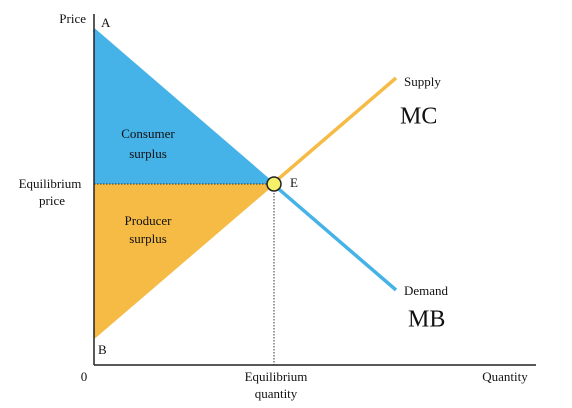  What do you see at coordinates (422, 81) in the screenshot?
I see `curve-label: Supply` at bounding box center [422, 81].